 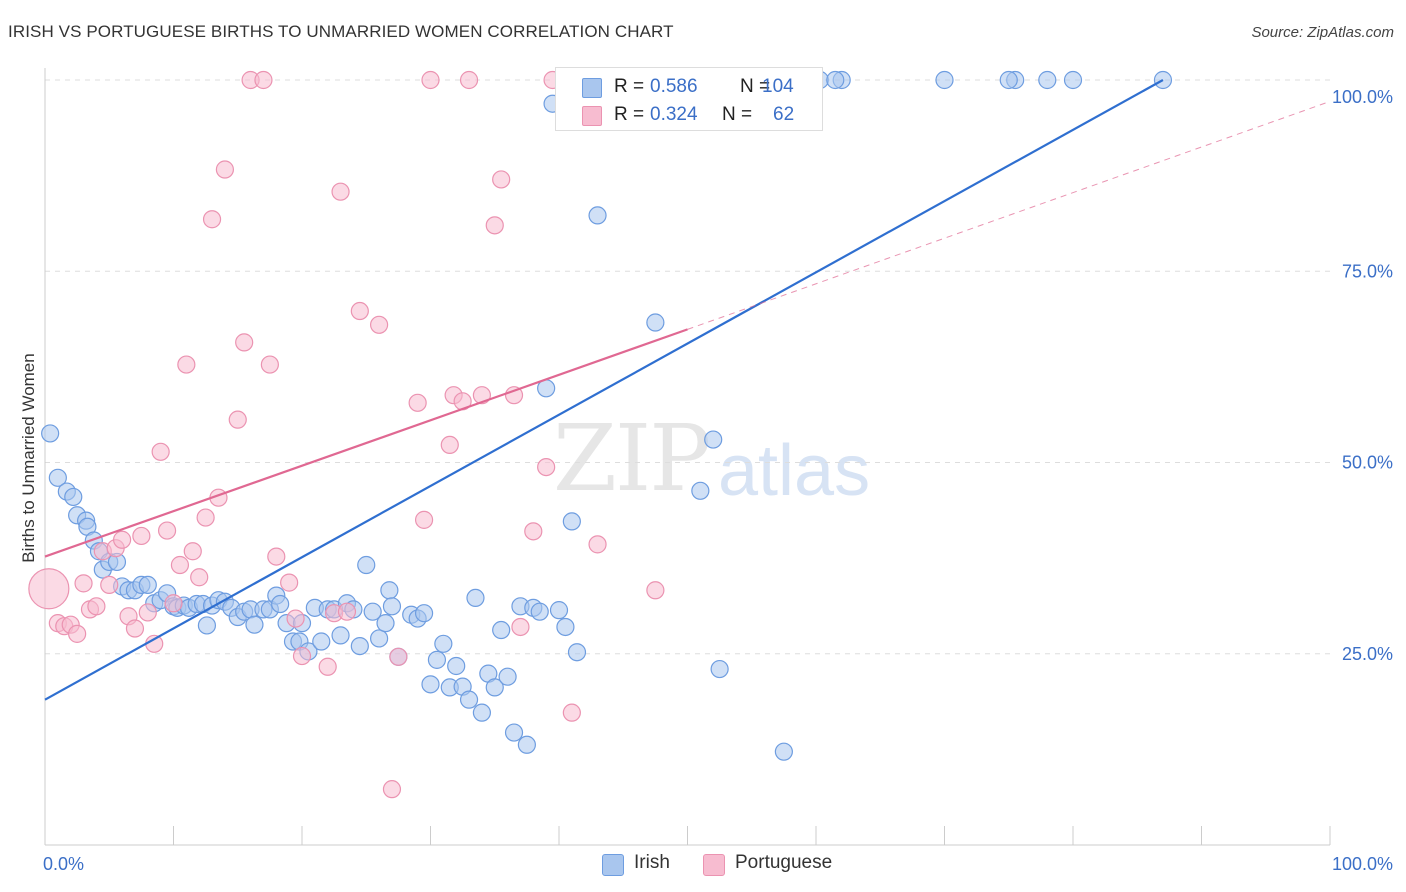 I want to click on source-label: Source: ZipAtlas.com, so click(x=1322, y=32).